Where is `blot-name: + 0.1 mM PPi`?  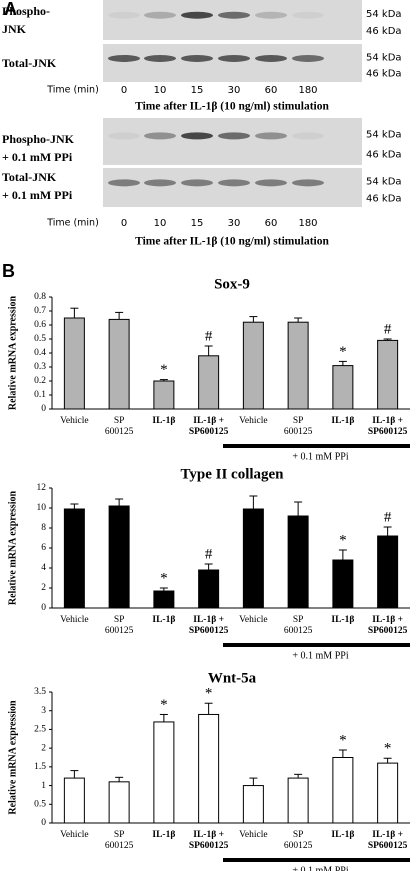 blot-name: + 0.1 mM PPi is located at coordinates (37, 157).